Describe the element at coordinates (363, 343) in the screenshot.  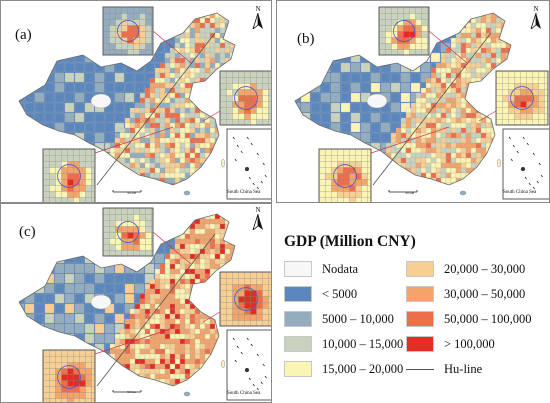
I see `legend-label: 10,000 – 15,000` at that location.